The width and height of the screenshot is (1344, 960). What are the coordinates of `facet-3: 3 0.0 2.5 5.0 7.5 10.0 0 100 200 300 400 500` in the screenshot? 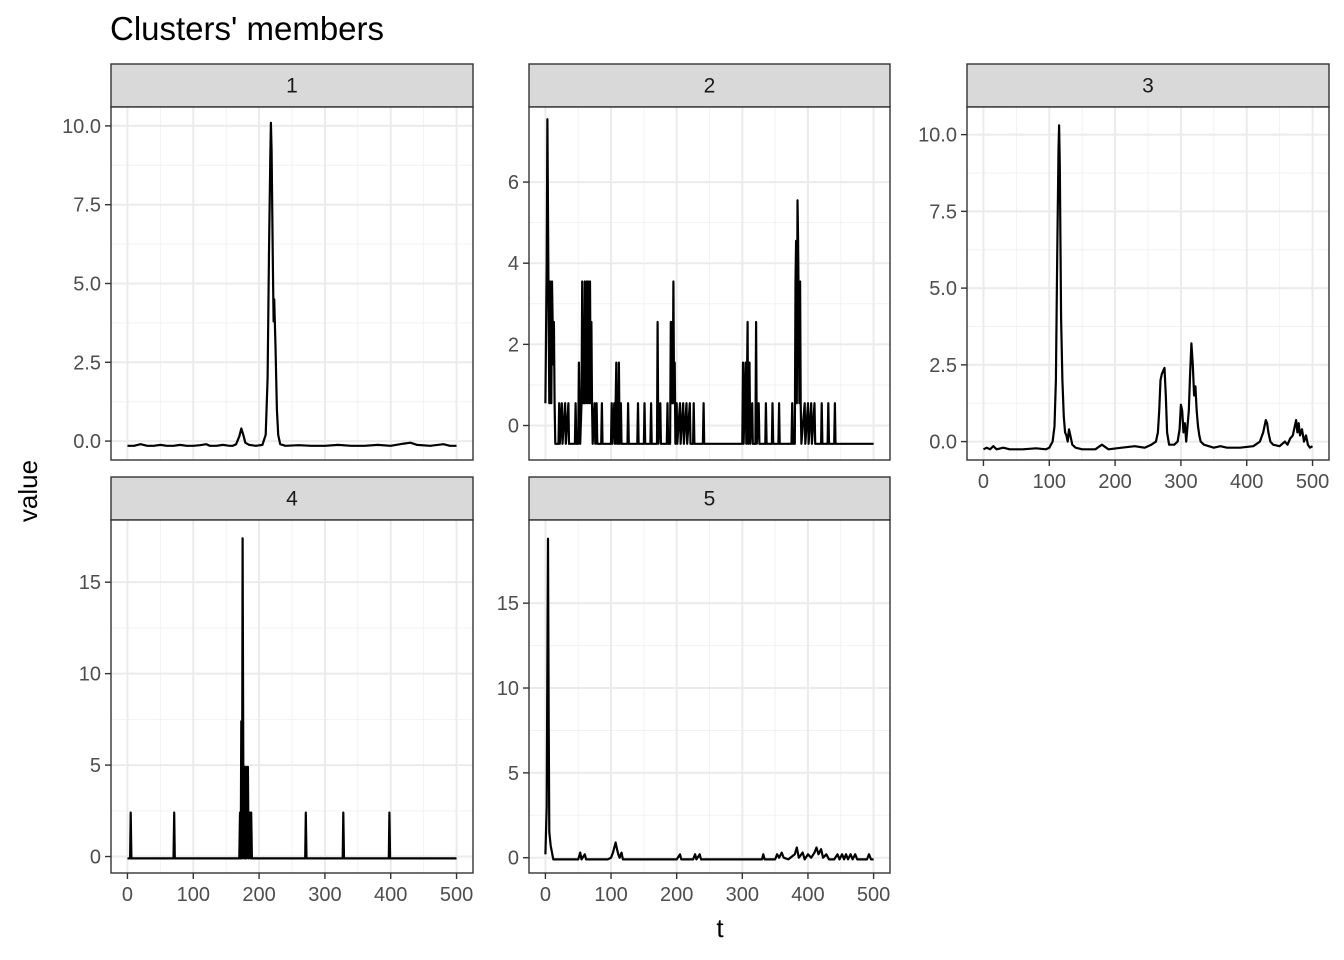 It's located at (1124, 278).